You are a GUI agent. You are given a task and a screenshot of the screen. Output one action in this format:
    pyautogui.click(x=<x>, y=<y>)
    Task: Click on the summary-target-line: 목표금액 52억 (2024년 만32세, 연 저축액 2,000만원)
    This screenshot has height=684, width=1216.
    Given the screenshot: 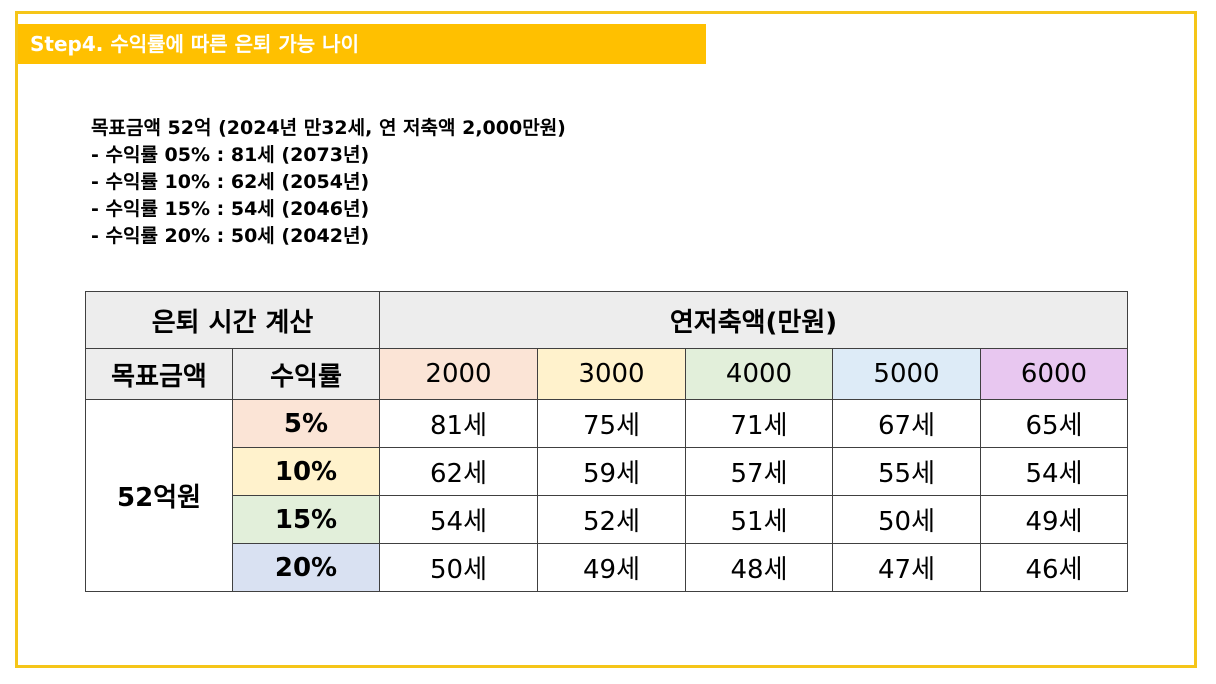 What is the action you would take?
    pyautogui.click(x=328, y=128)
    